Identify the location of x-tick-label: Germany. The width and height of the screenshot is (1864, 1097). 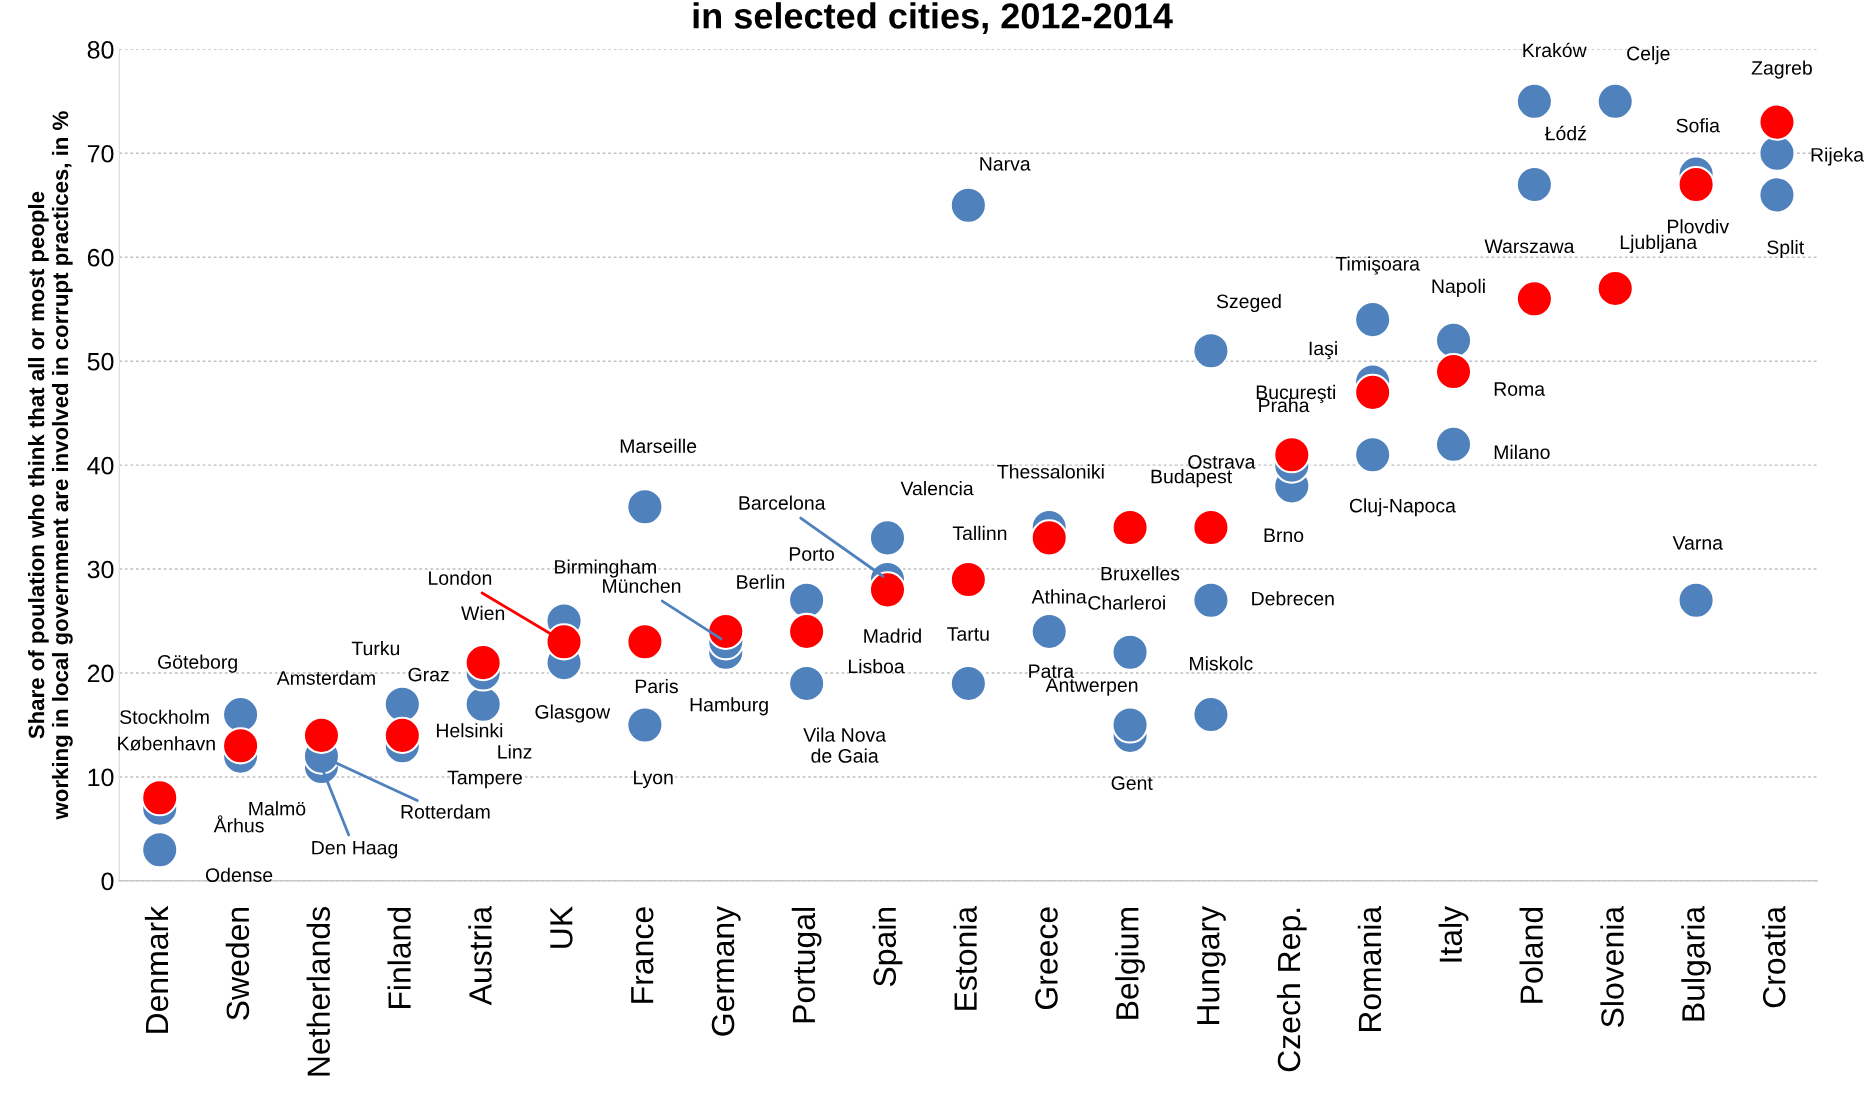
(726, 970).